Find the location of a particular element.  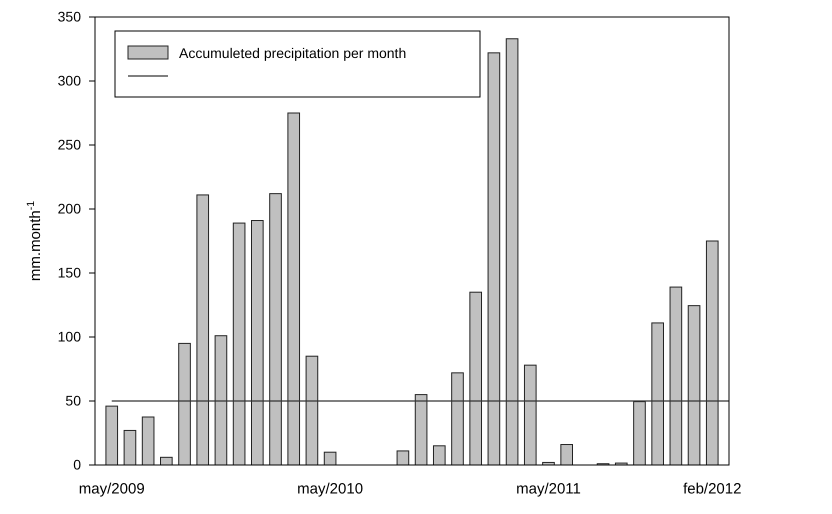

x-tick-label: may/2010 is located at coordinates (330, 489).